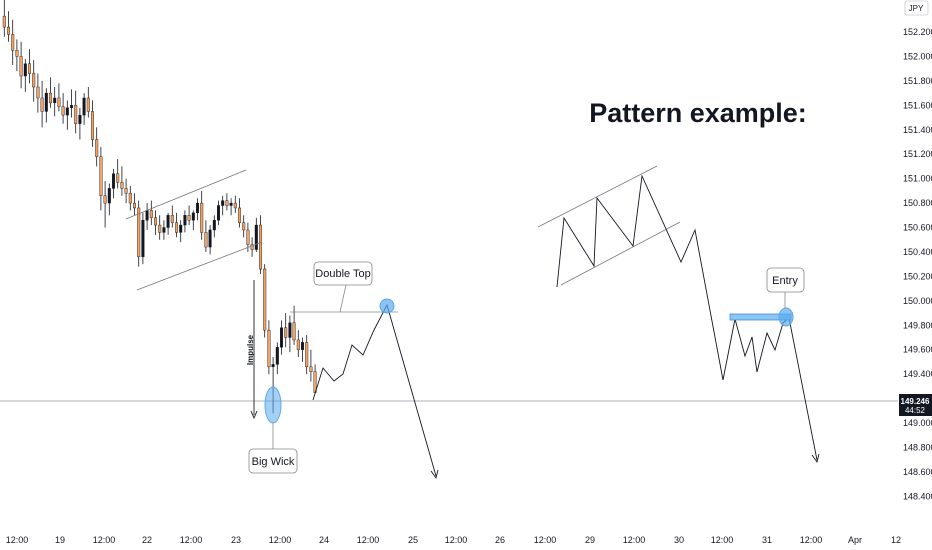  Describe the element at coordinates (698, 113) in the screenshot. I see `pattern-title: Pattern example:` at that location.